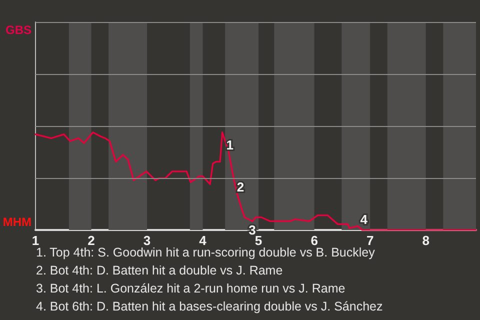 The height and width of the screenshot is (320, 480). Describe the element at coordinates (209, 307) in the screenshot. I see `text: 4. Bot 6th: D. Batten hit a bases-clearing double vs J. Sánchez` at that location.